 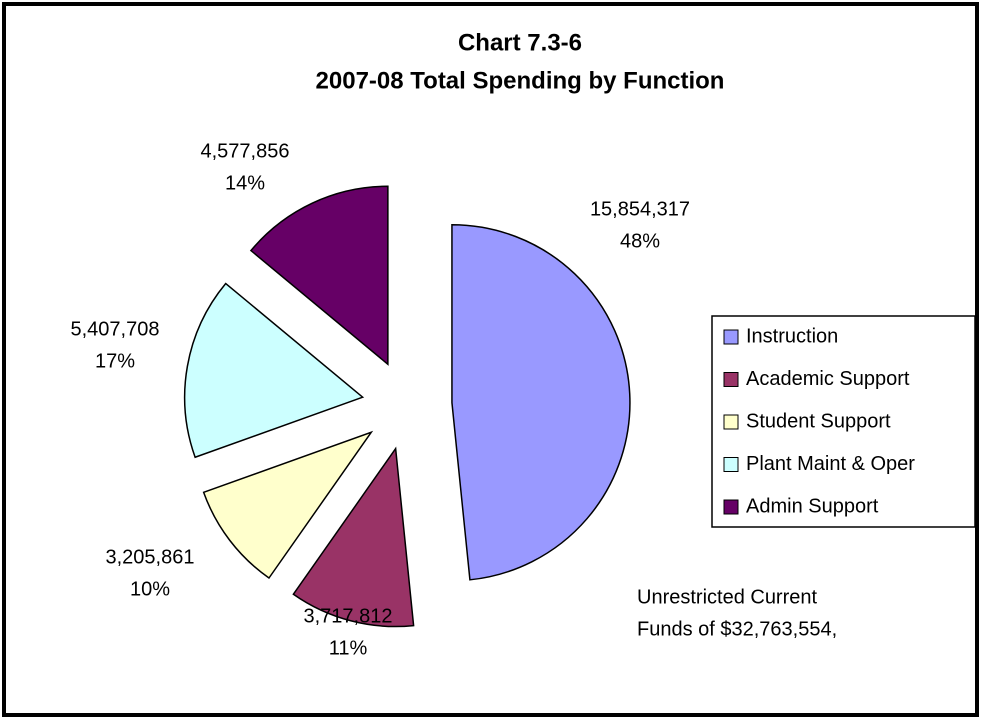 I want to click on annotation: Funds of $32,763,554,, so click(x=737, y=629).